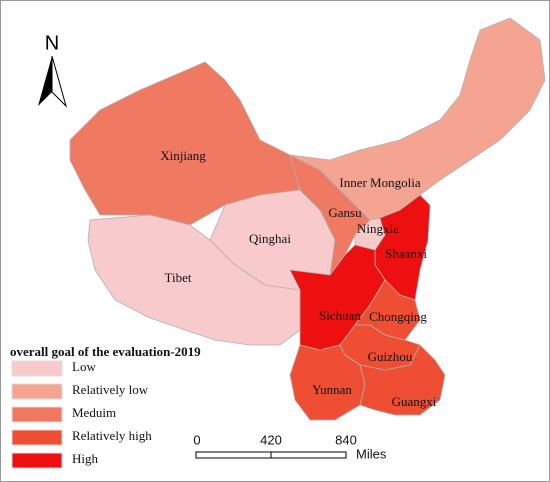 The width and height of the screenshot is (550, 482). What do you see at coordinates (94, 412) in the screenshot?
I see `legend-label: Meduim` at bounding box center [94, 412].